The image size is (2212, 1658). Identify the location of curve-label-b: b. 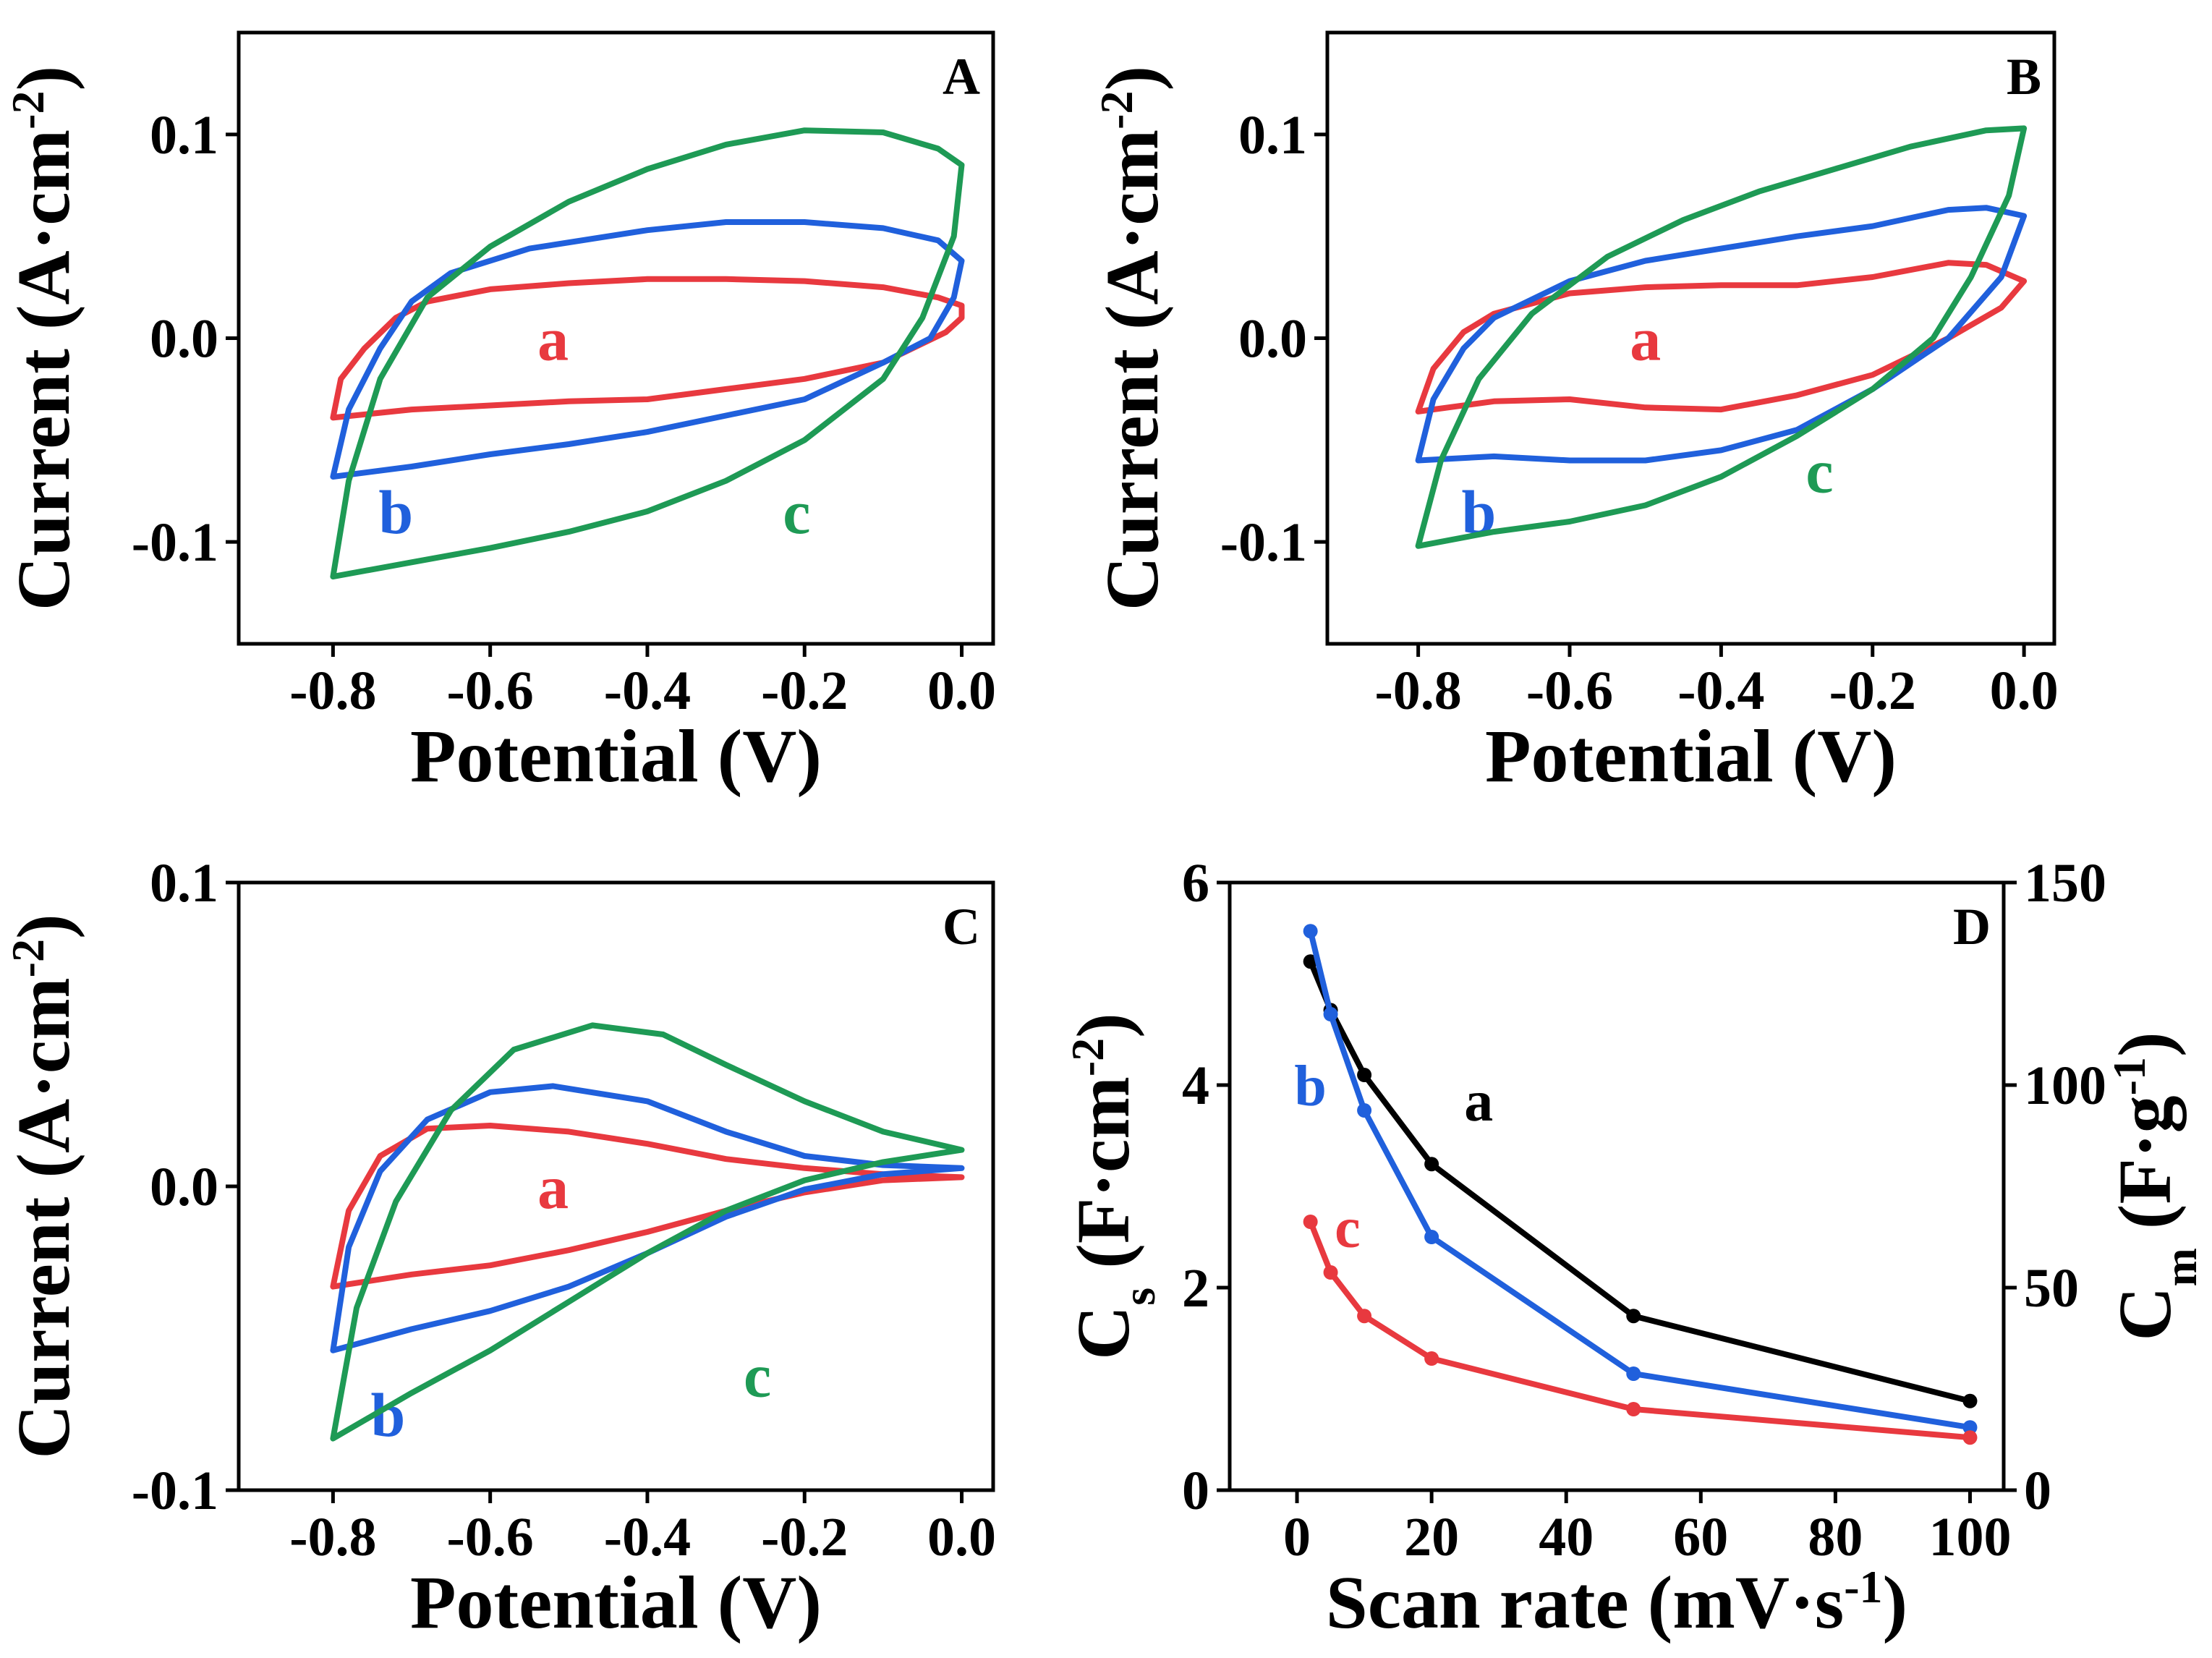
(395, 512).